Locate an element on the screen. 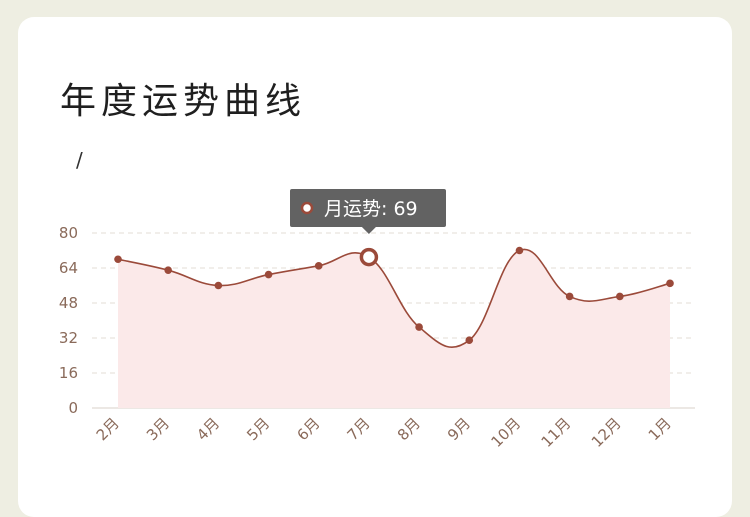 The height and width of the screenshot is (517, 750). x-tick-label: 8月 is located at coordinates (409, 429).